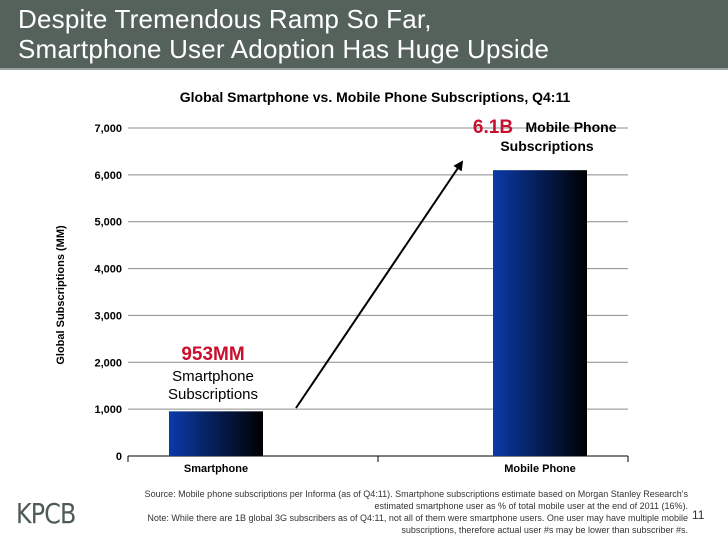 The width and height of the screenshot is (728, 546). Describe the element at coordinates (547, 146) in the screenshot. I see `mobile-annotation-line-2: Subscriptions` at that location.